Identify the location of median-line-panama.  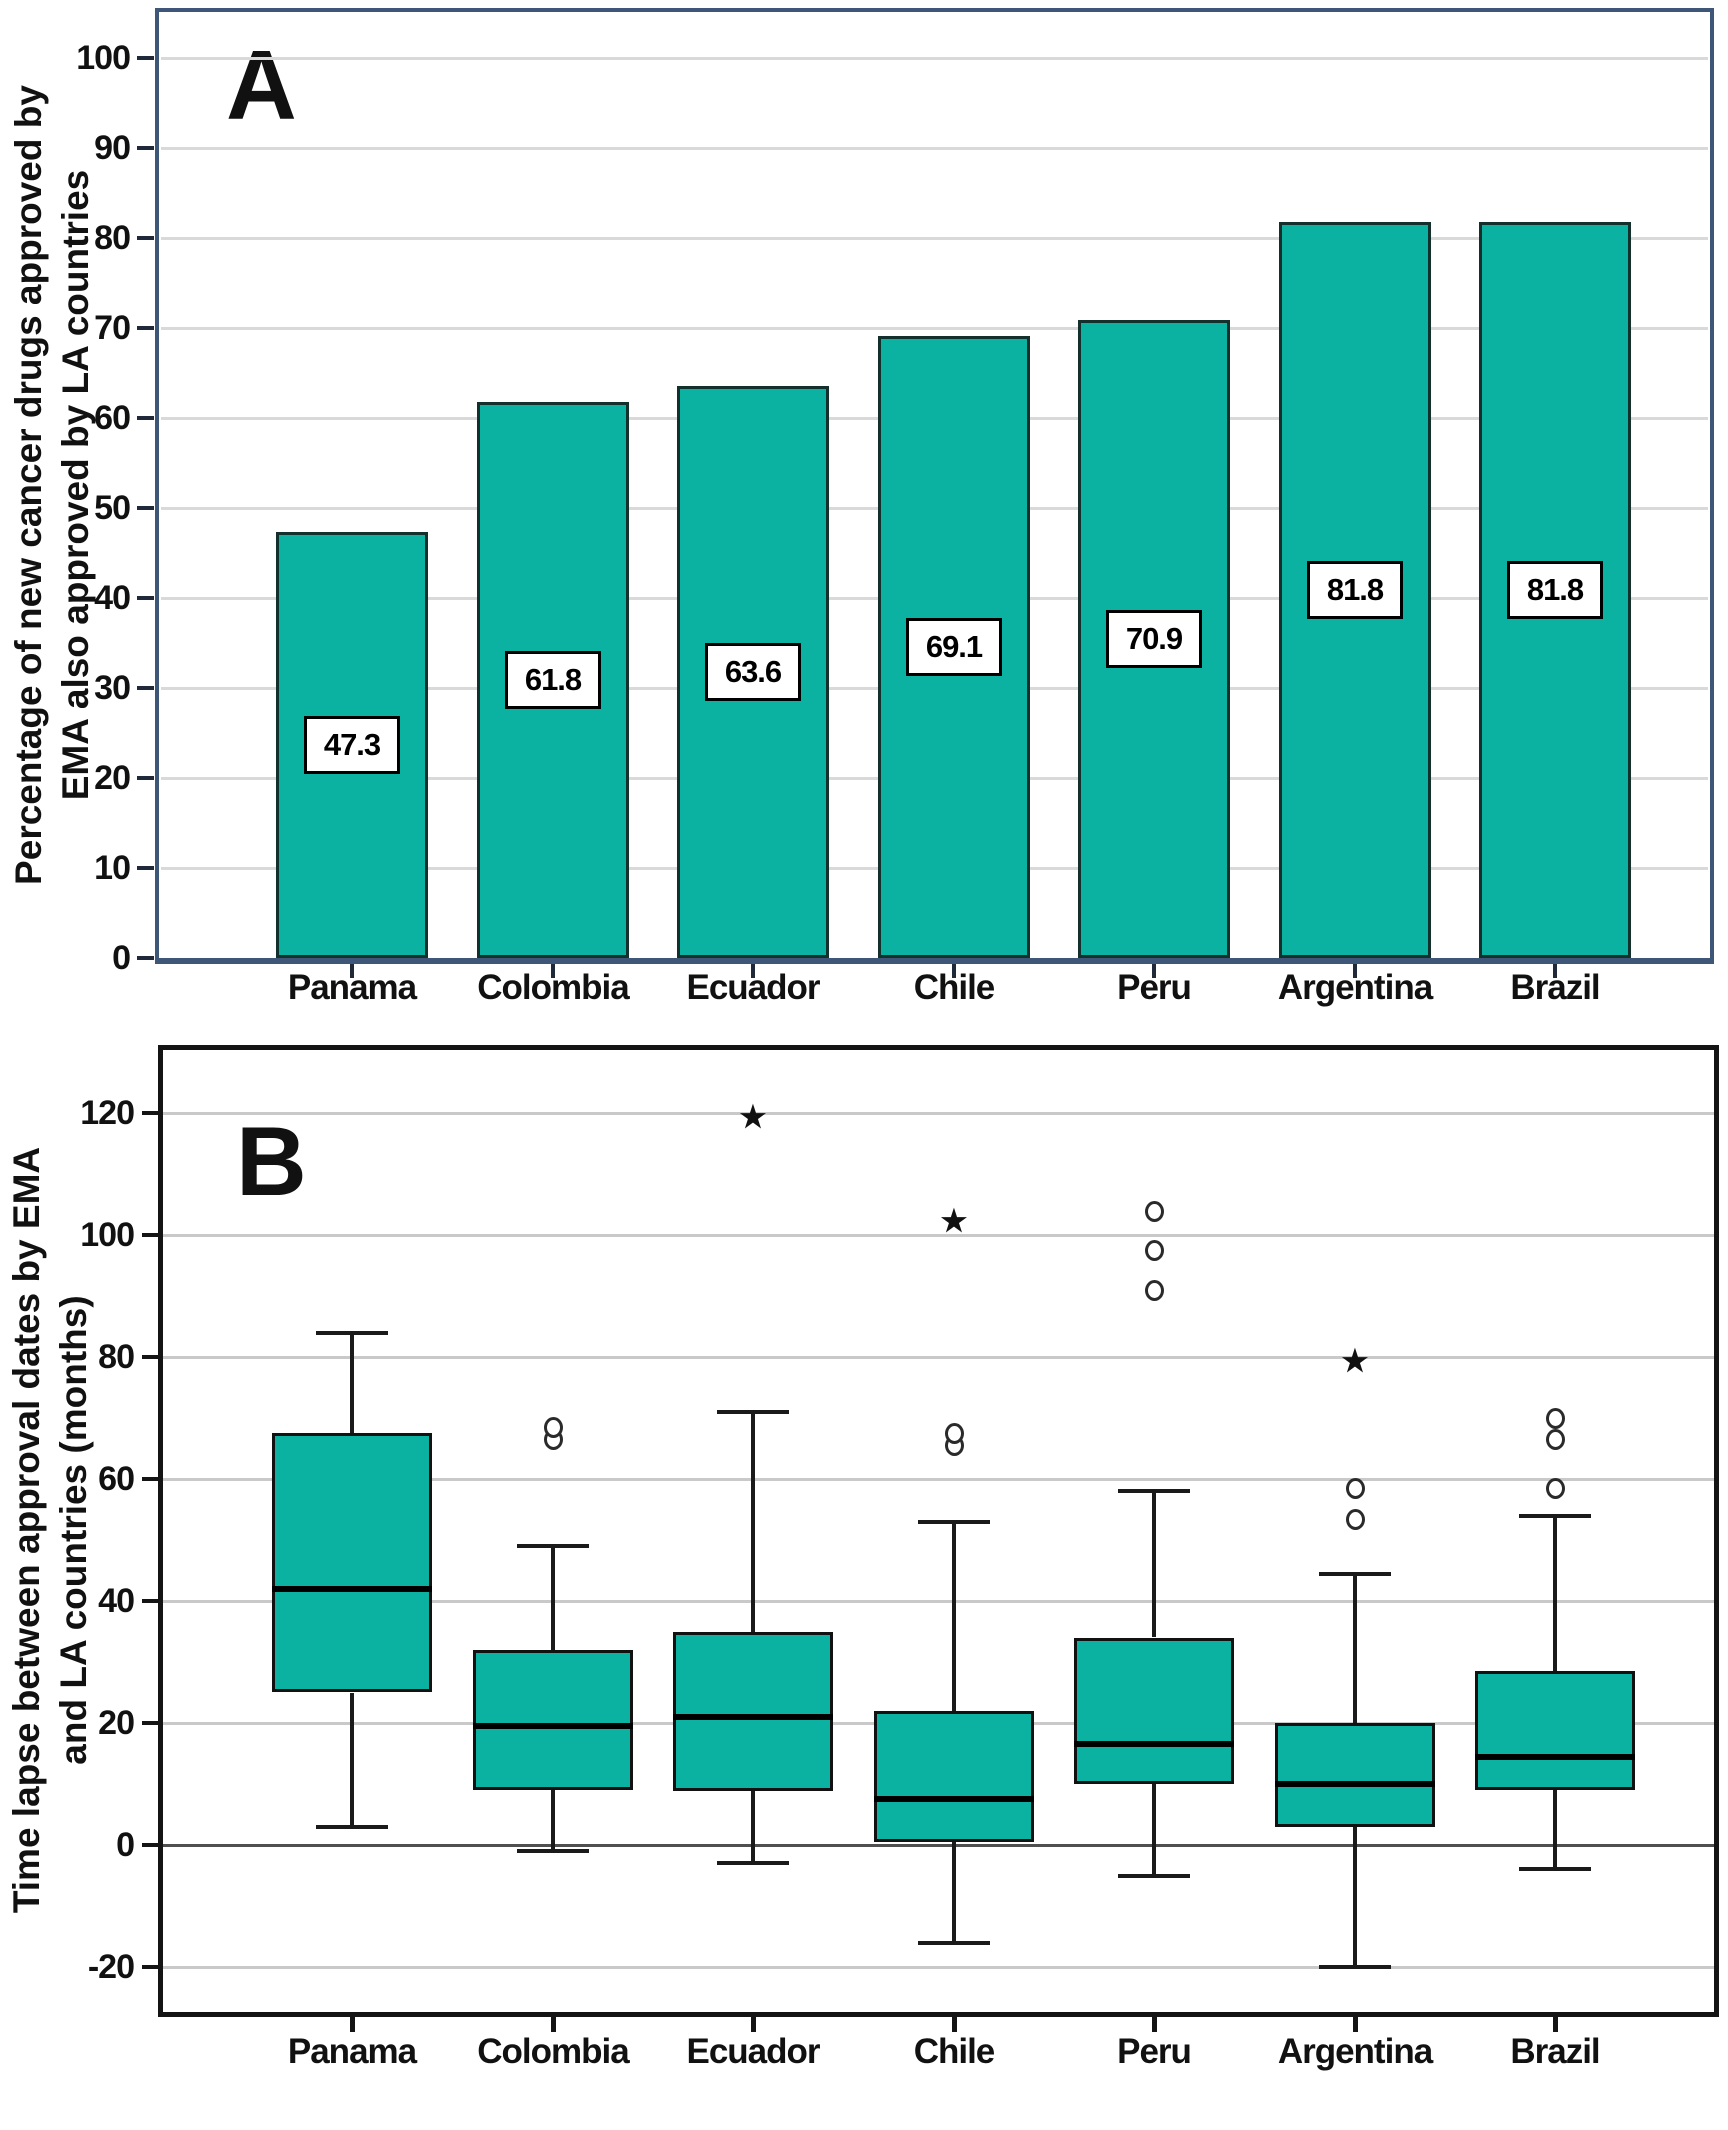
(352, 1589).